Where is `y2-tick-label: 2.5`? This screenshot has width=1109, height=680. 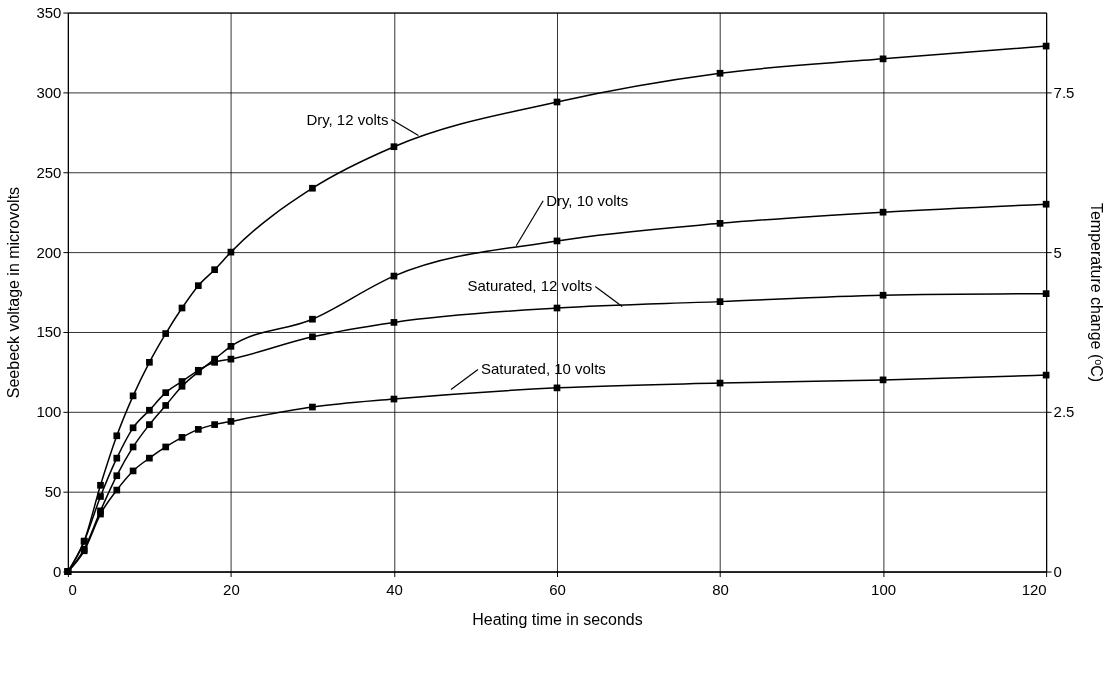
y2-tick-label: 2.5 is located at coordinates (1064, 412).